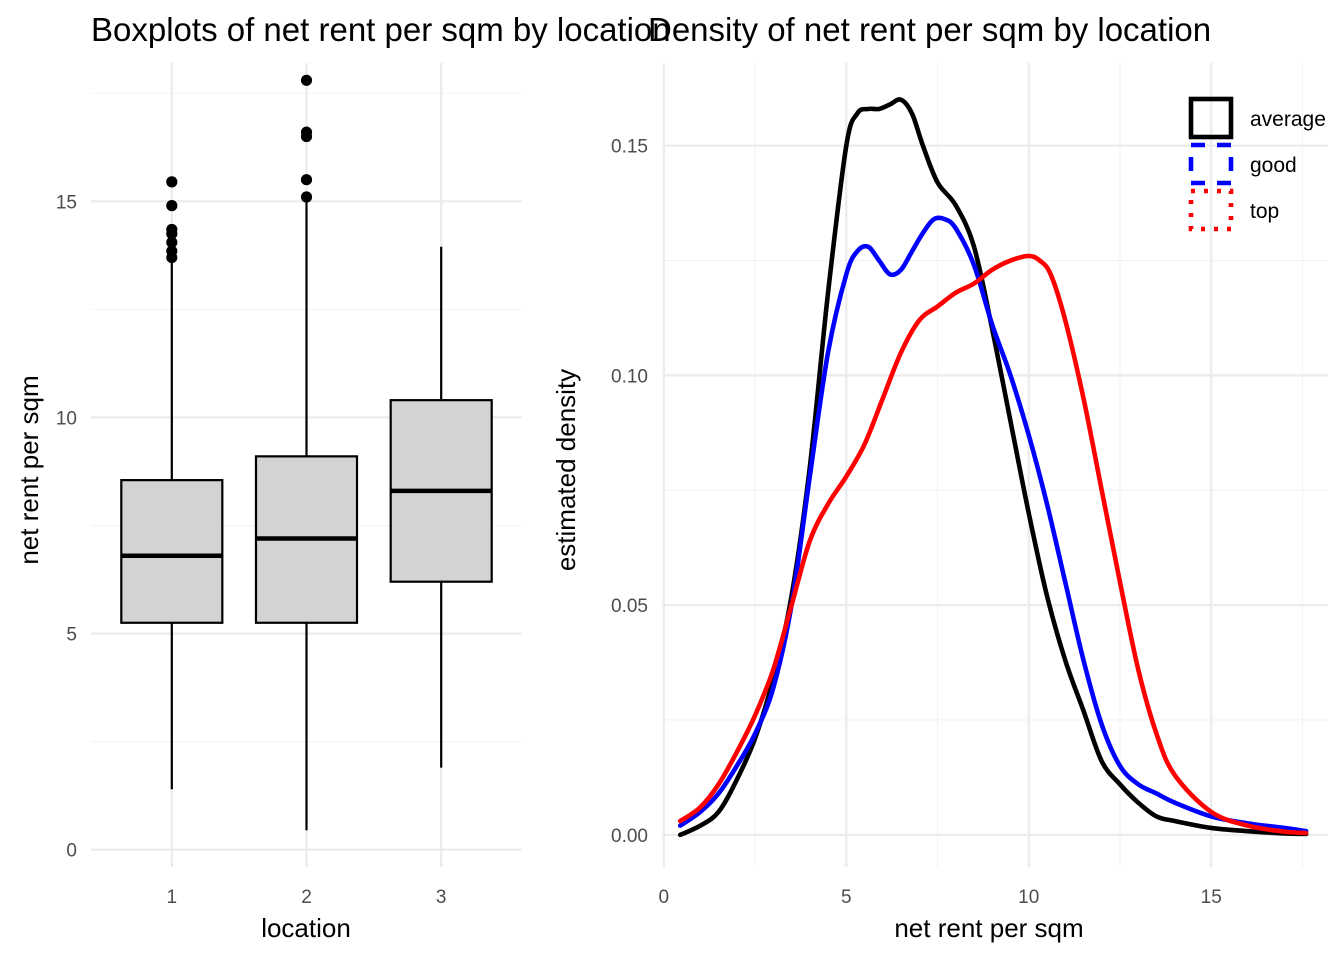 The height and width of the screenshot is (960, 1344). I want to click on legend-label-top: top, so click(1264, 211).